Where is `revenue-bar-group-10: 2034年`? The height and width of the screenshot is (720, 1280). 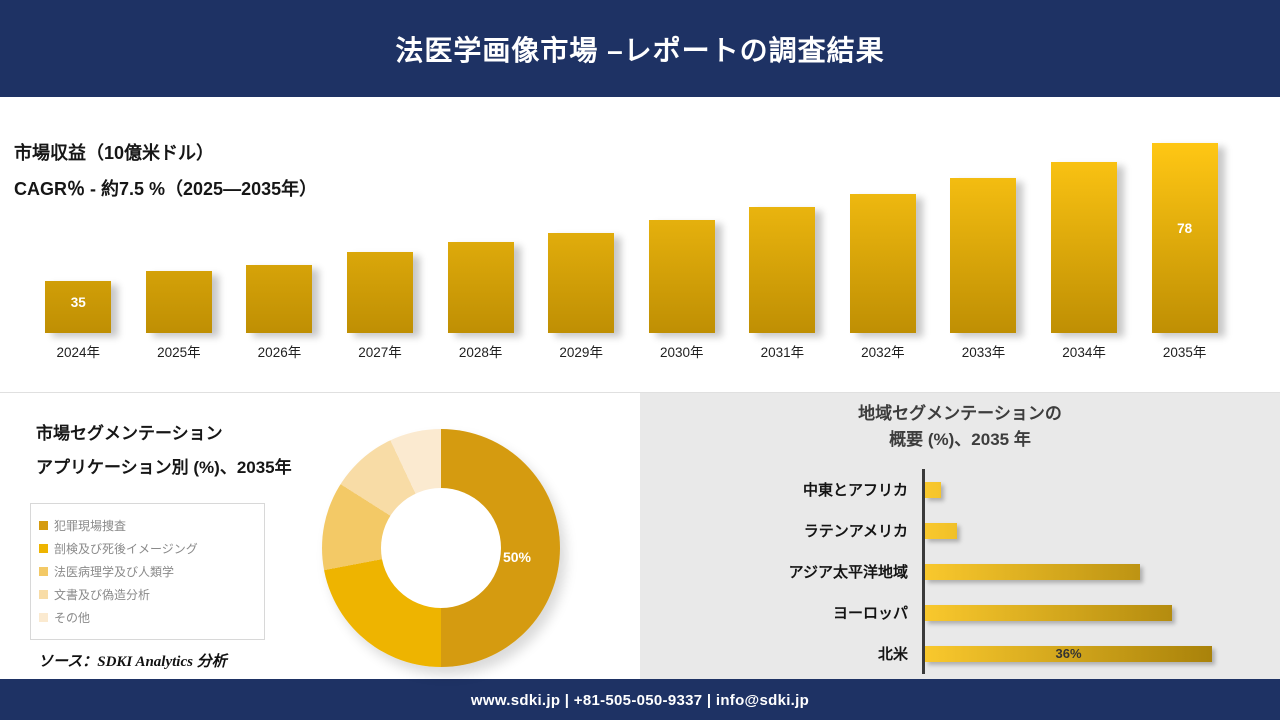
revenue-bar-group-10: 2034年 is located at coordinates (1084, 261).